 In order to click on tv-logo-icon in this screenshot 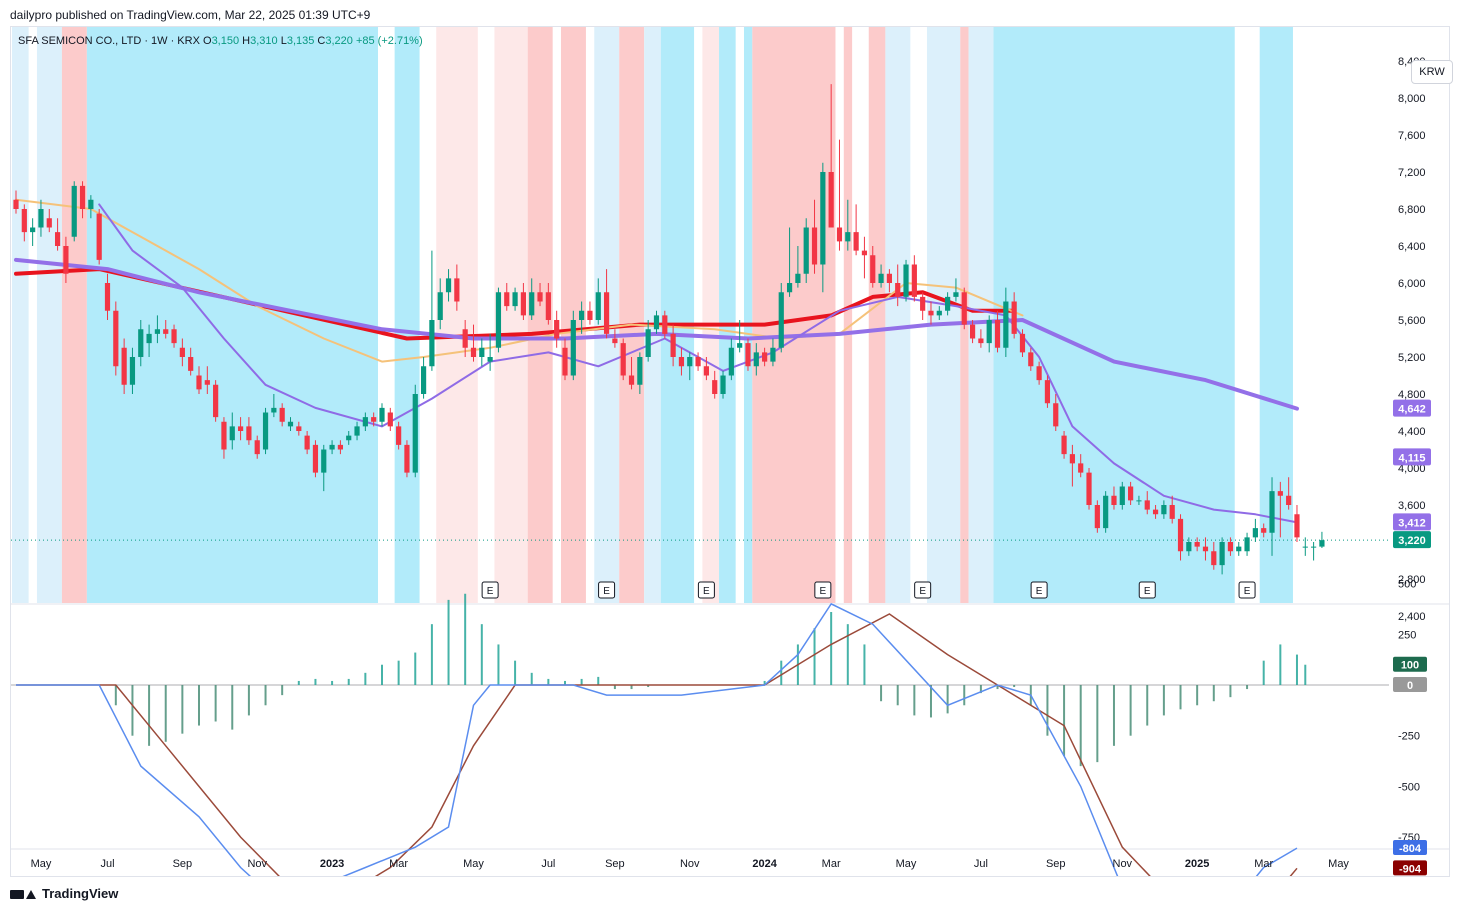, I will do `click(17, 894)`.